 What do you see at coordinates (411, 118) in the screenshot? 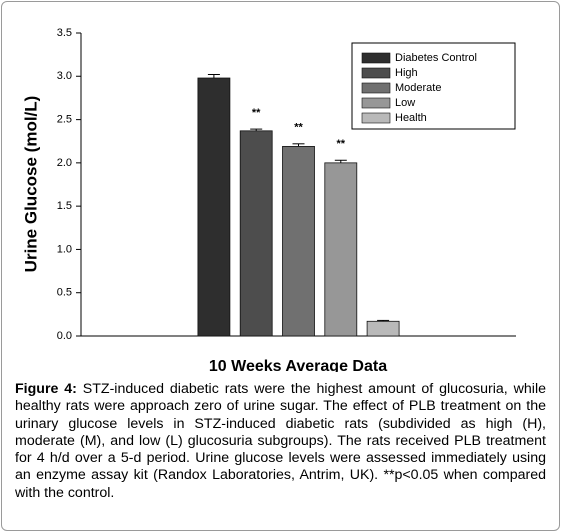
I see `legend-label: Health` at bounding box center [411, 118].